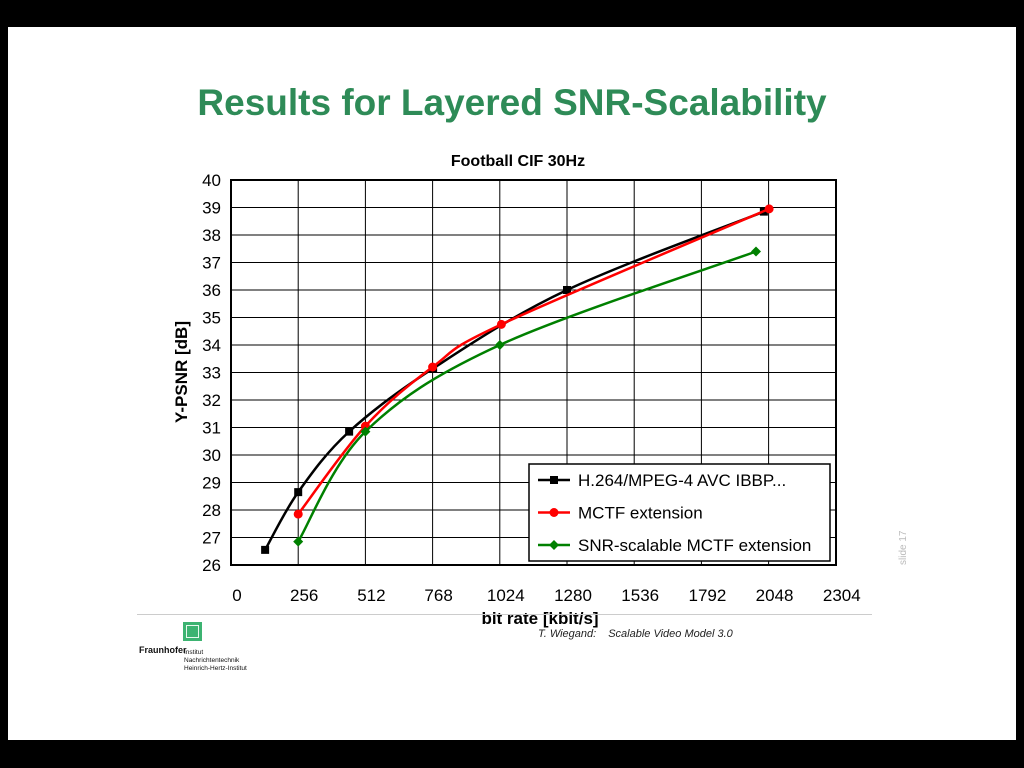  I want to click on y-tick-label: 29, so click(211, 483).